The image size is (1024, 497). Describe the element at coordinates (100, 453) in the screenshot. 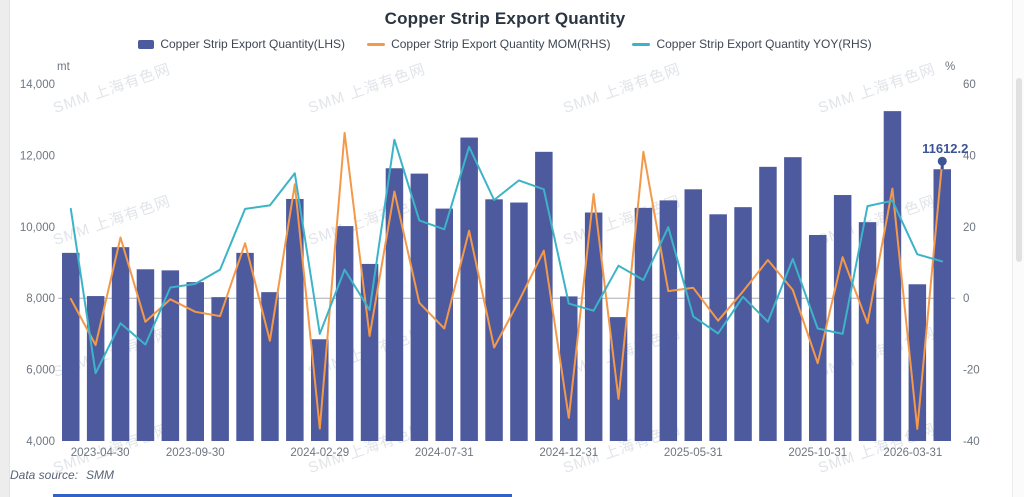

I see `x-axis-tick-label: 2023-04-30` at that location.